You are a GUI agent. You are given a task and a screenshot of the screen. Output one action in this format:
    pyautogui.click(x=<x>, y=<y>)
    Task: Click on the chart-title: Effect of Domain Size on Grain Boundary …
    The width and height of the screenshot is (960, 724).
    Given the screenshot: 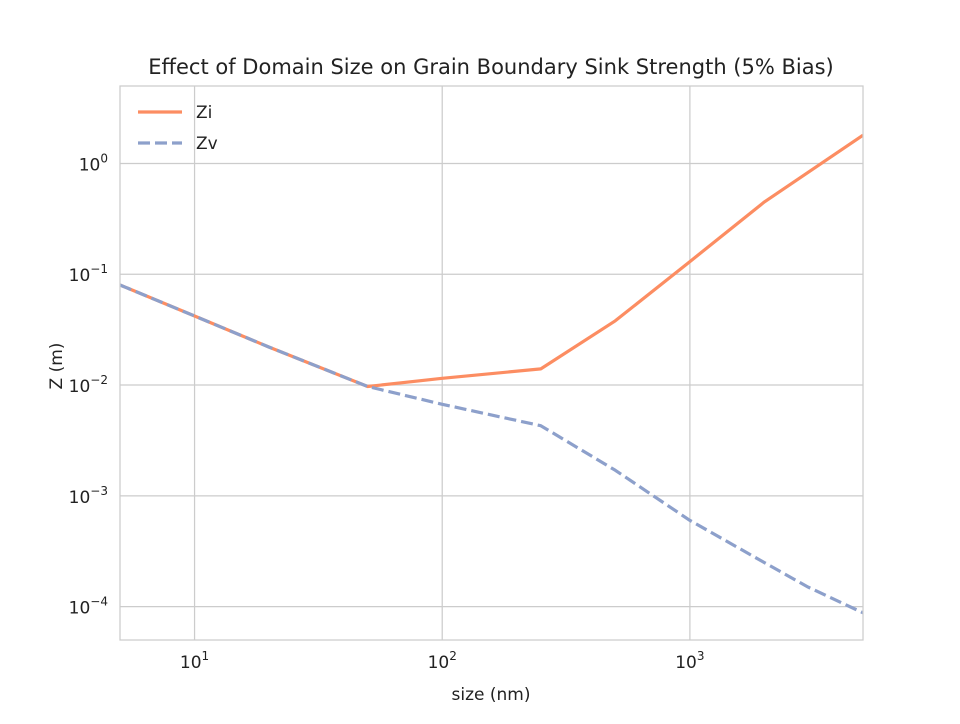 What is the action you would take?
    pyautogui.click(x=490, y=67)
    